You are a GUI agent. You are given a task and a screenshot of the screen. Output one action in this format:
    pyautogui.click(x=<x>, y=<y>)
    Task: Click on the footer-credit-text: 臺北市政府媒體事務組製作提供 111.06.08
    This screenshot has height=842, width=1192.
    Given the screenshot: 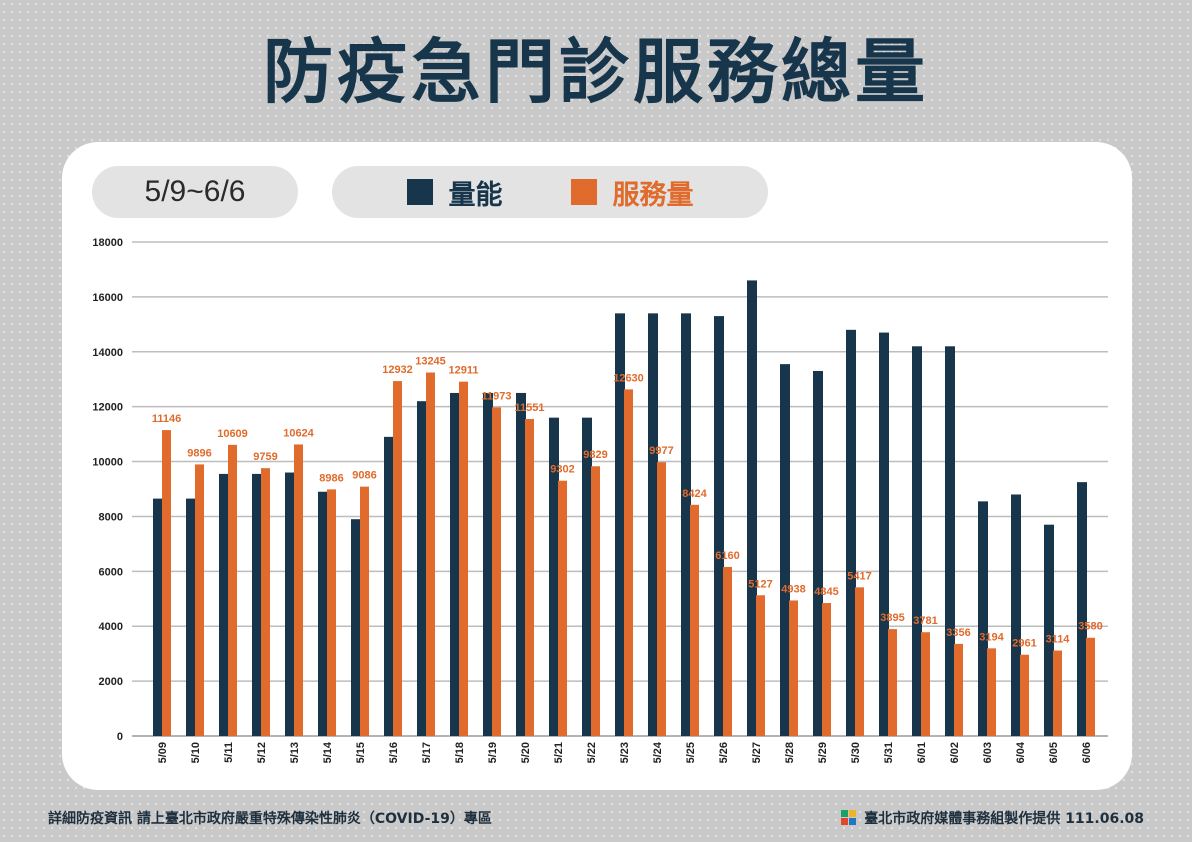 What is the action you would take?
    pyautogui.click(x=1004, y=819)
    